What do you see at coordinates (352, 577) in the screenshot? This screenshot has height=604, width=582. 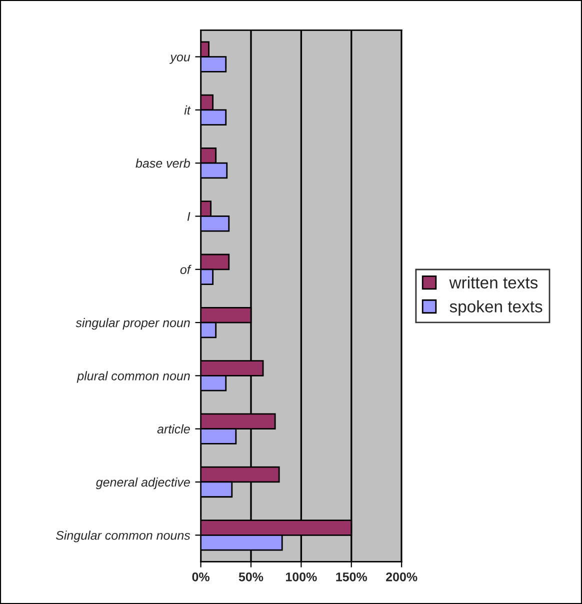 I see `x-tick-label: 150%` at bounding box center [352, 577].